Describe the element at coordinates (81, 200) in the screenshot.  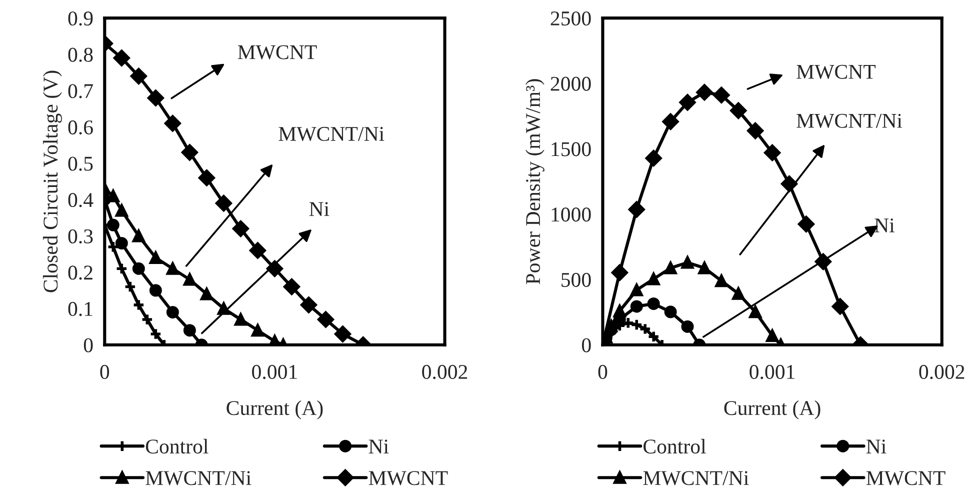
I see `y-tick-label: 0.4` at that location.